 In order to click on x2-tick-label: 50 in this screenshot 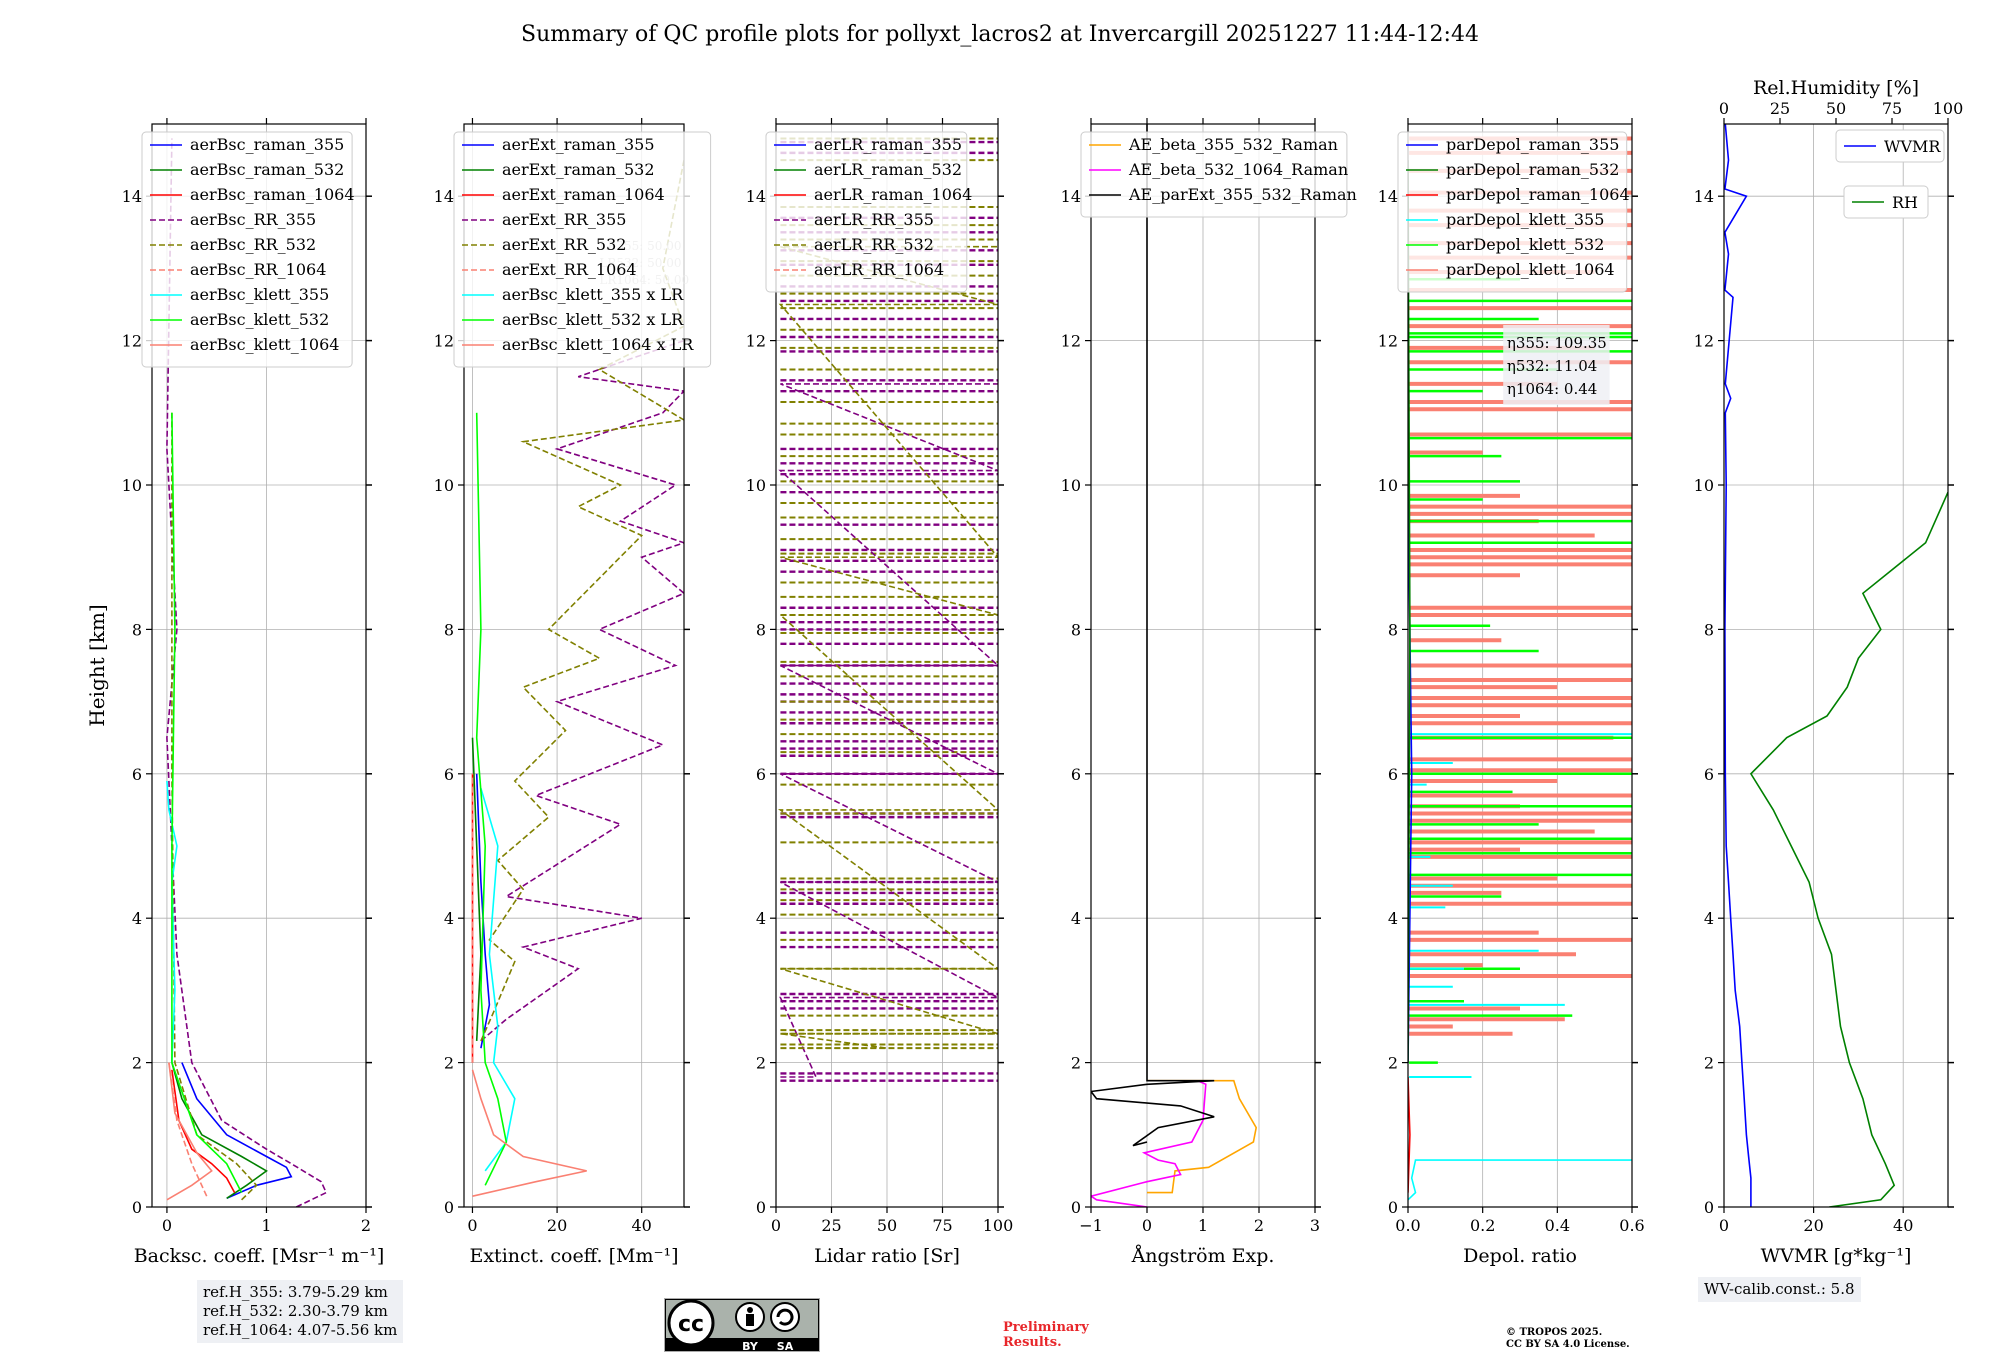, I will do `click(1836, 108)`.